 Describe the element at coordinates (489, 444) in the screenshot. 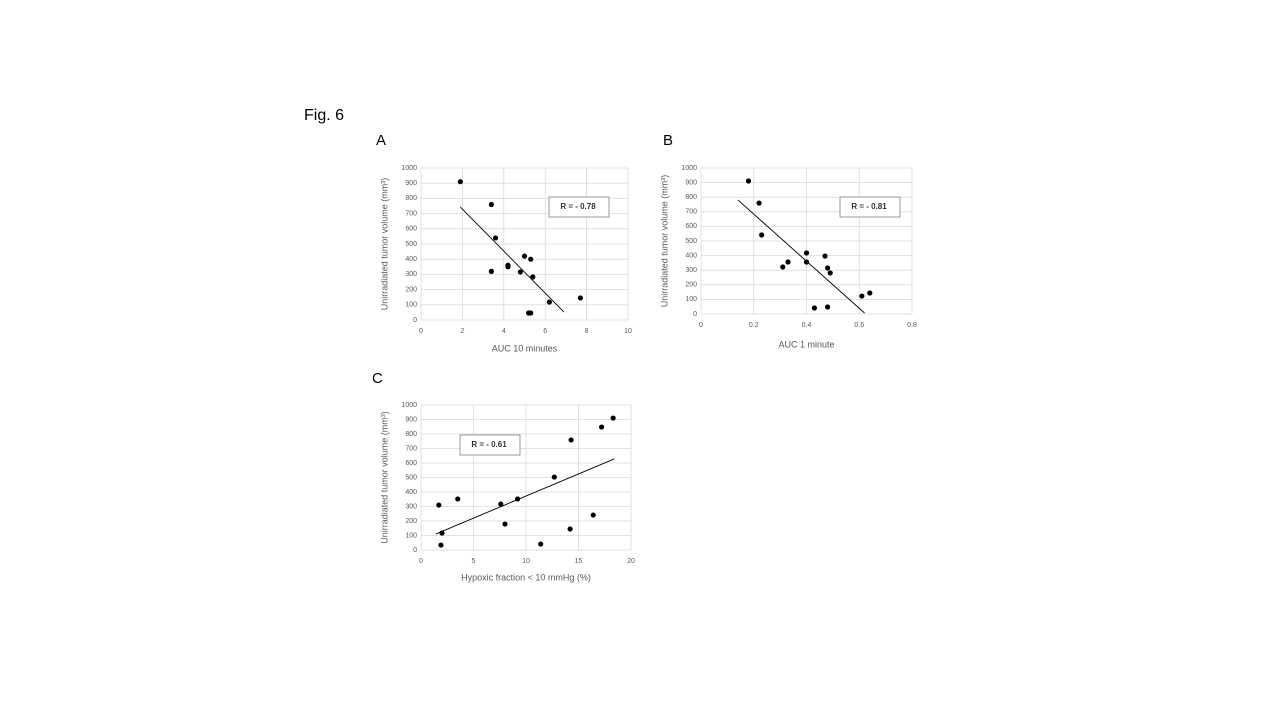

I see `annotation: R = - 0.61` at that location.